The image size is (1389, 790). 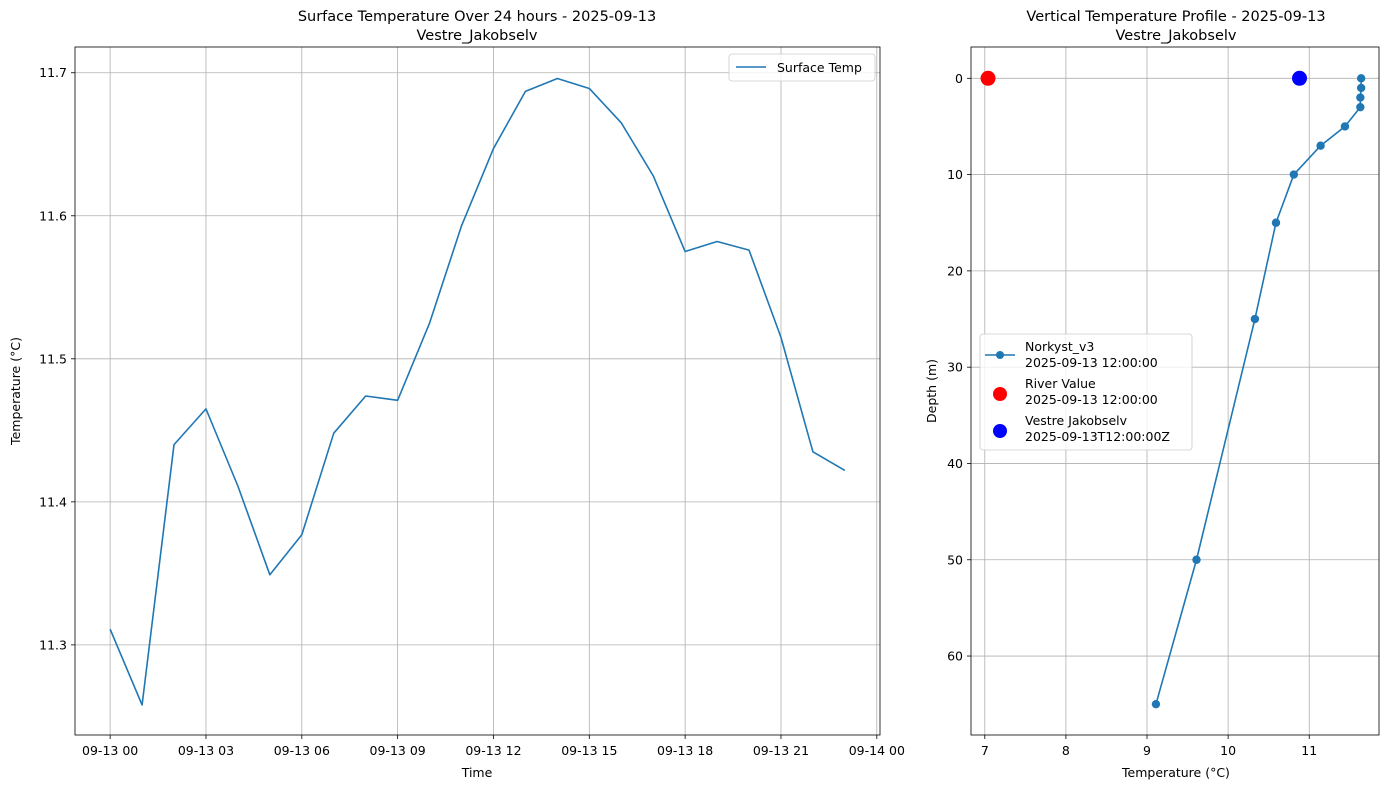 What do you see at coordinates (955, 270) in the screenshot?
I see `chart2-ytick-label: 20` at bounding box center [955, 270].